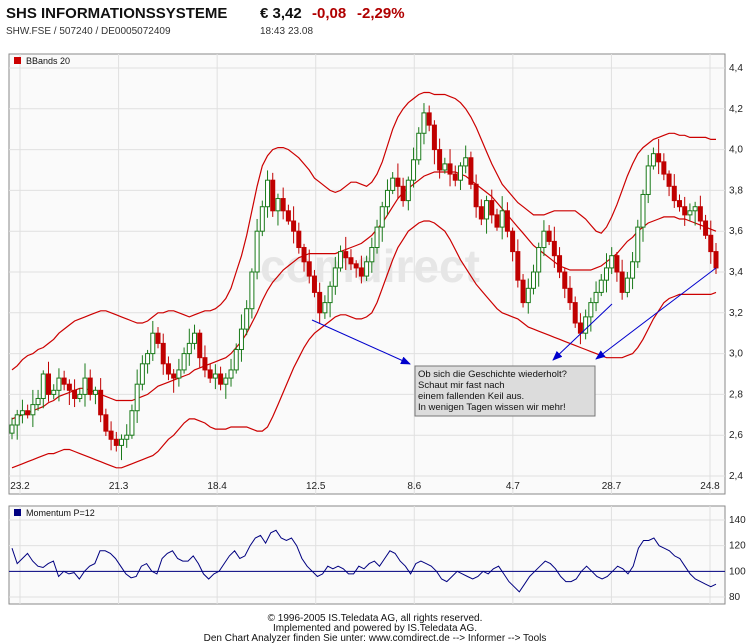  Describe the element at coordinates (736, 435) in the screenshot. I see `price-y-tick-label: 2,6` at that location.